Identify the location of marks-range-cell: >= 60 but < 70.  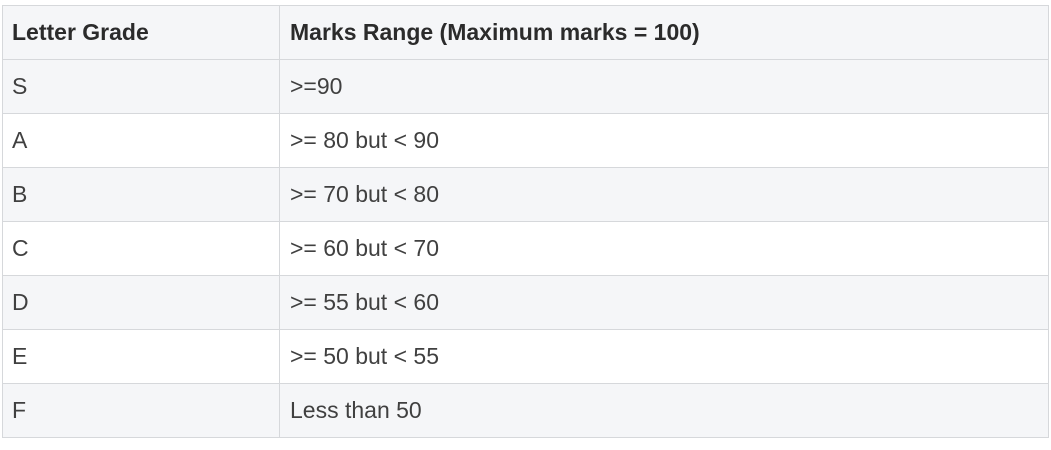
(664, 248).